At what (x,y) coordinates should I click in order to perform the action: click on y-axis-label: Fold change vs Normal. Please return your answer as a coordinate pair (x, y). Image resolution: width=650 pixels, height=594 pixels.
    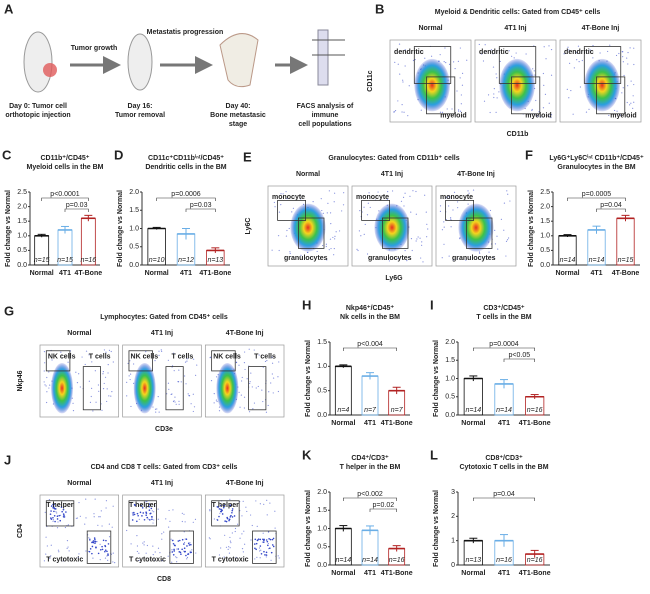
    Looking at the image, I should click on (531, 228).